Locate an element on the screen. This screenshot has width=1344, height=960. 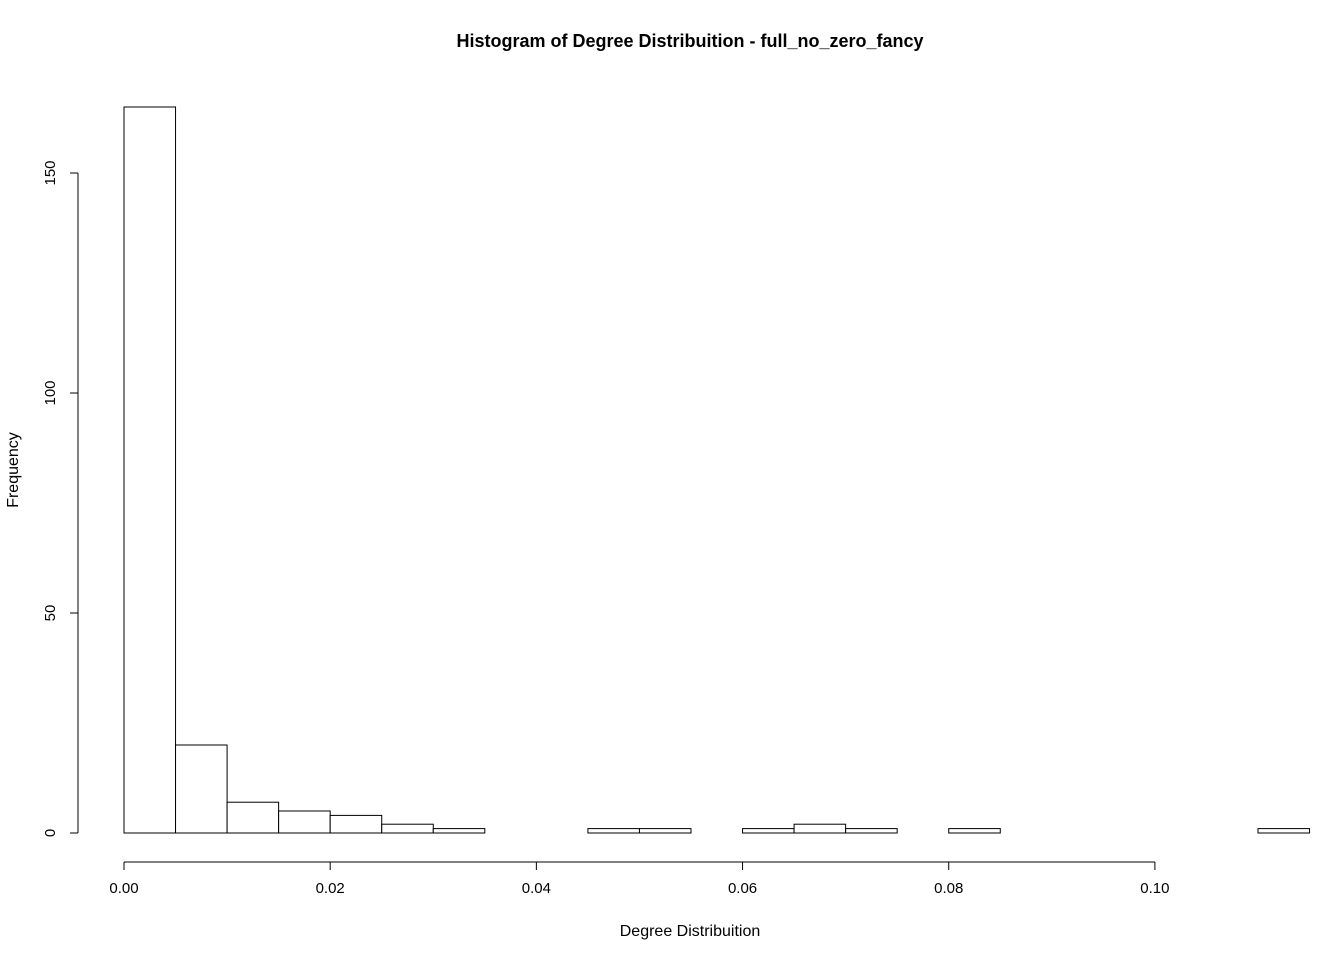
x-tick-label: 0.00 is located at coordinates (123, 888).